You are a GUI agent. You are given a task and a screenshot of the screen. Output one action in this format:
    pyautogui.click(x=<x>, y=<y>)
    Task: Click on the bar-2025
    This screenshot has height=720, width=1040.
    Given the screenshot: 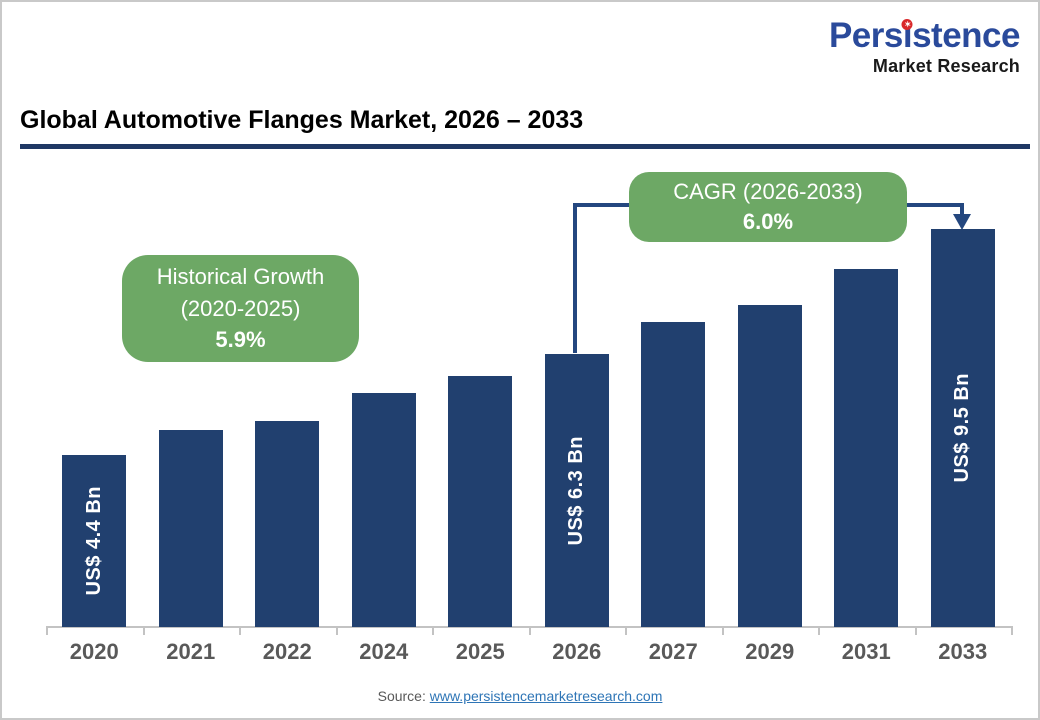 What is the action you would take?
    pyautogui.click(x=480, y=501)
    